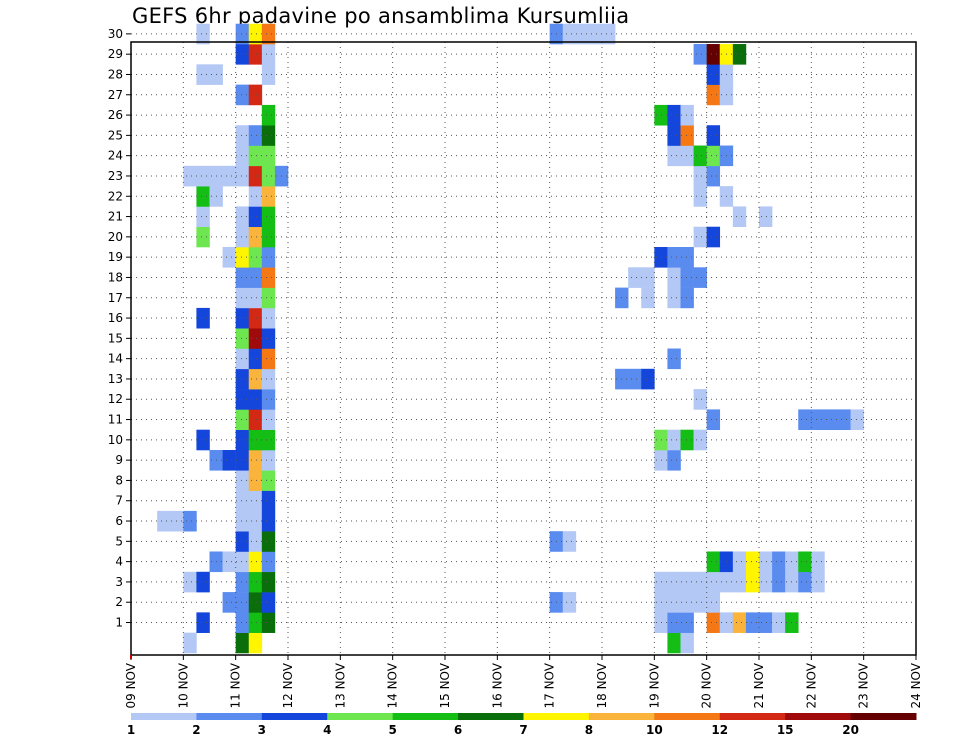 The height and width of the screenshot is (742, 960). What do you see at coordinates (119, 582) in the screenshot?
I see `y-tick-label: 3` at bounding box center [119, 582].